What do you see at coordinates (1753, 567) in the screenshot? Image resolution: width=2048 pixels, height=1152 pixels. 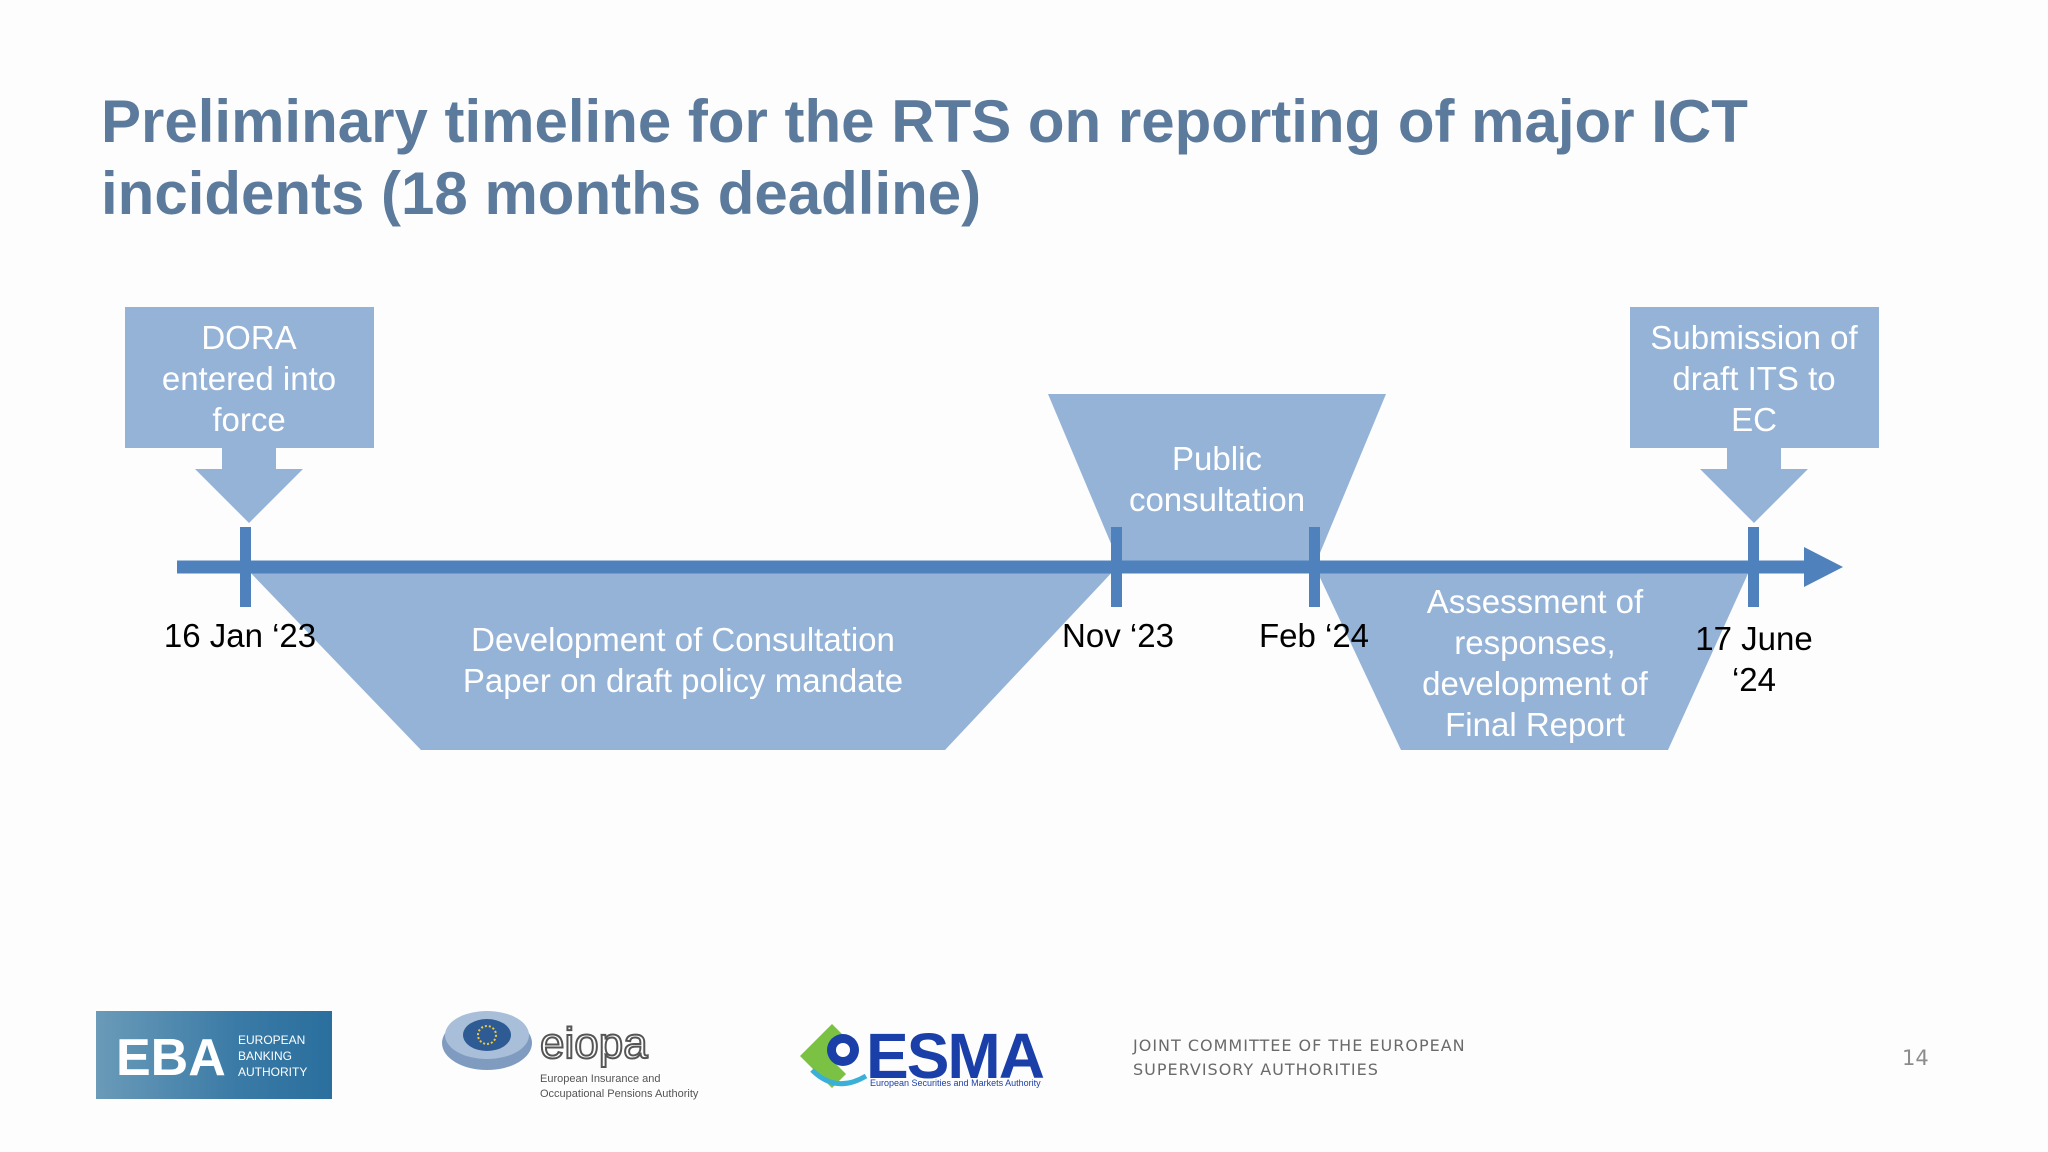 I see `milestone-tick-jun24` at bounding box center [1753, 567].